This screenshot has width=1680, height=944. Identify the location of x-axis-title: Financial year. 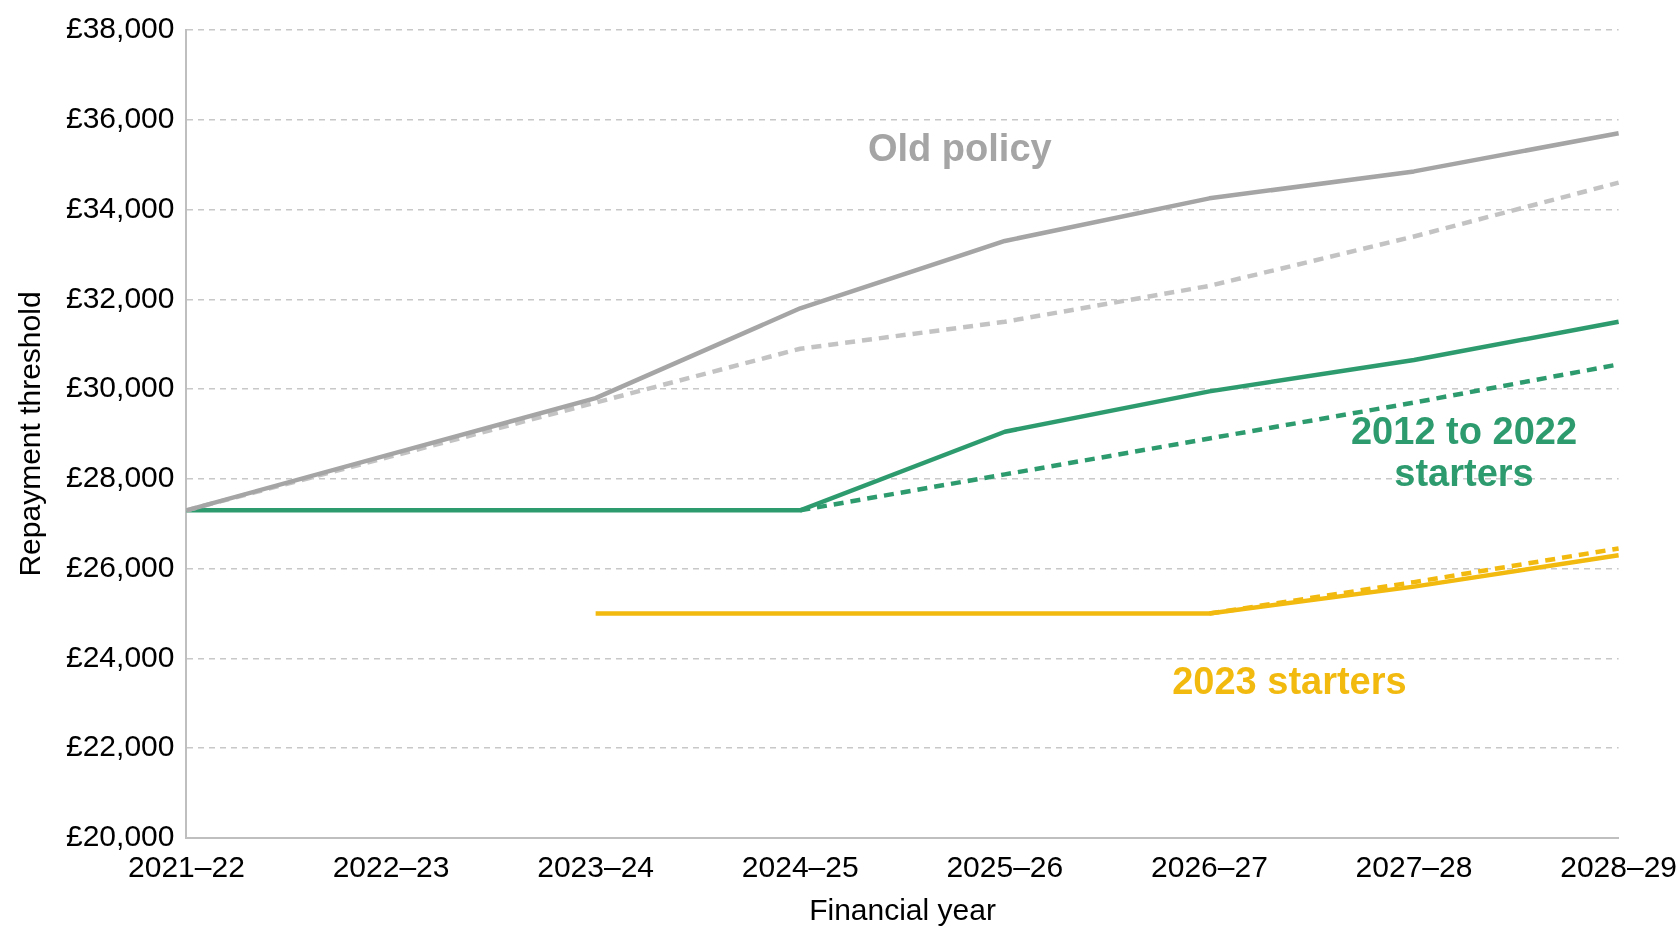
(902, 910).